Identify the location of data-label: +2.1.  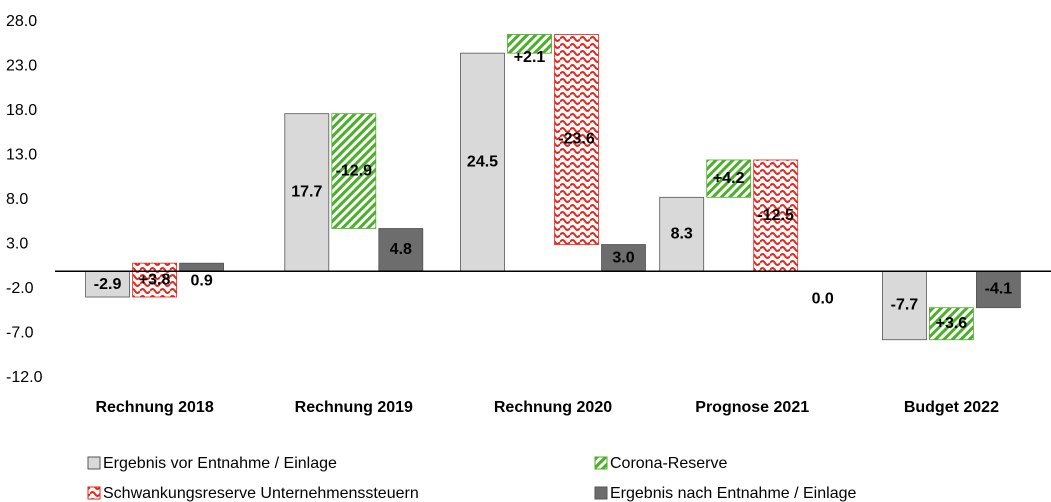
(530, 57).